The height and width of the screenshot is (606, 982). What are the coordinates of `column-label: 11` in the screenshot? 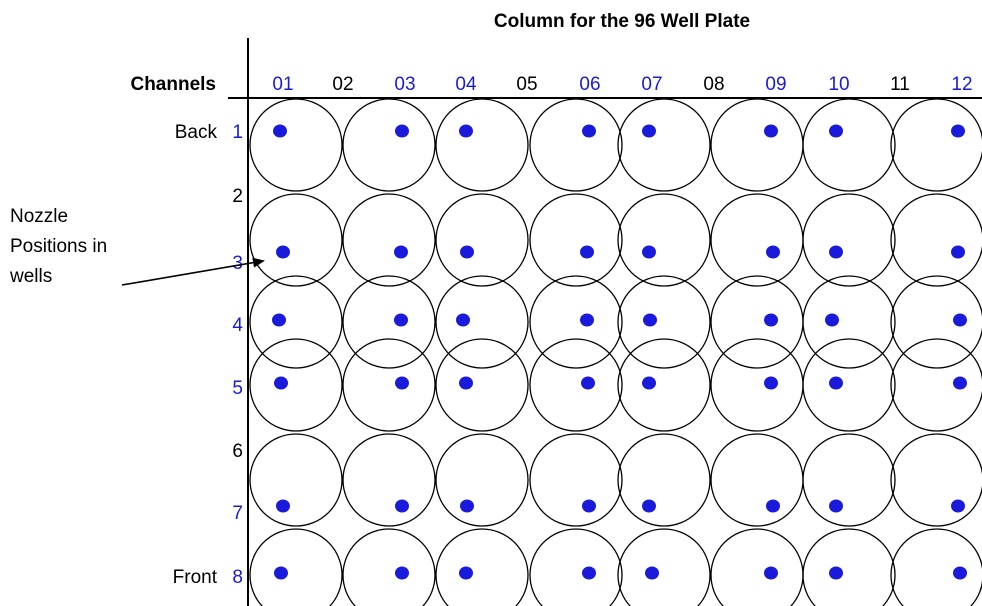 It's located at (900, 84).